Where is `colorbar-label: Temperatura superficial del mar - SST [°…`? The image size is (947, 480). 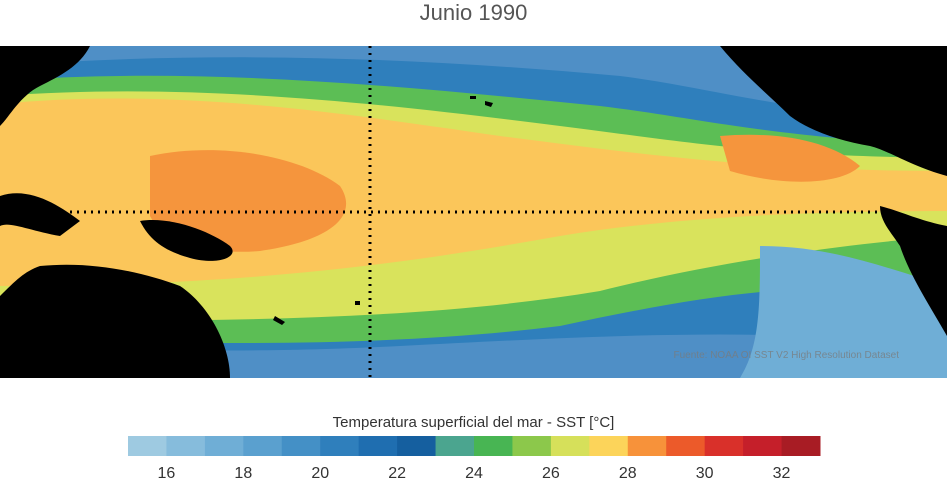
colorbar-label: Temperatura superficial del mar - SST [°… is located at coordinates (473, 422).